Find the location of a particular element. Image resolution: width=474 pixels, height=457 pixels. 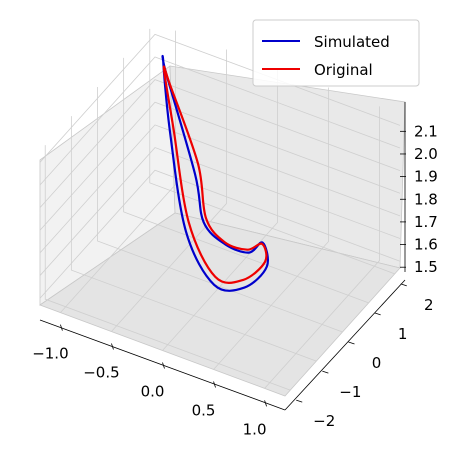

series-line-original is located at coordinates (215, 174).